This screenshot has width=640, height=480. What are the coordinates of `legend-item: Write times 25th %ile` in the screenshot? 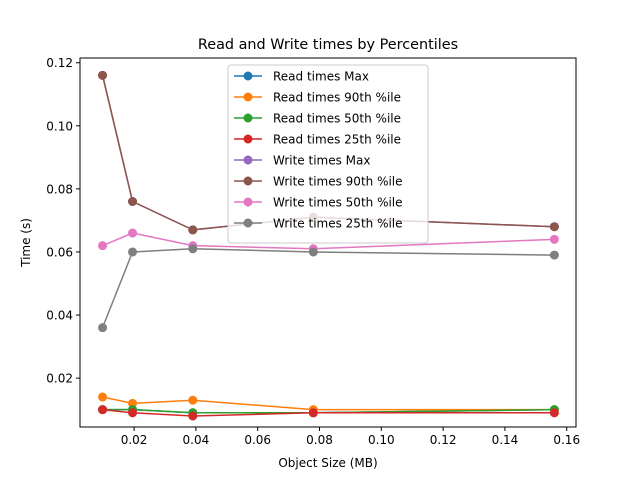 It's located at (318, 224).